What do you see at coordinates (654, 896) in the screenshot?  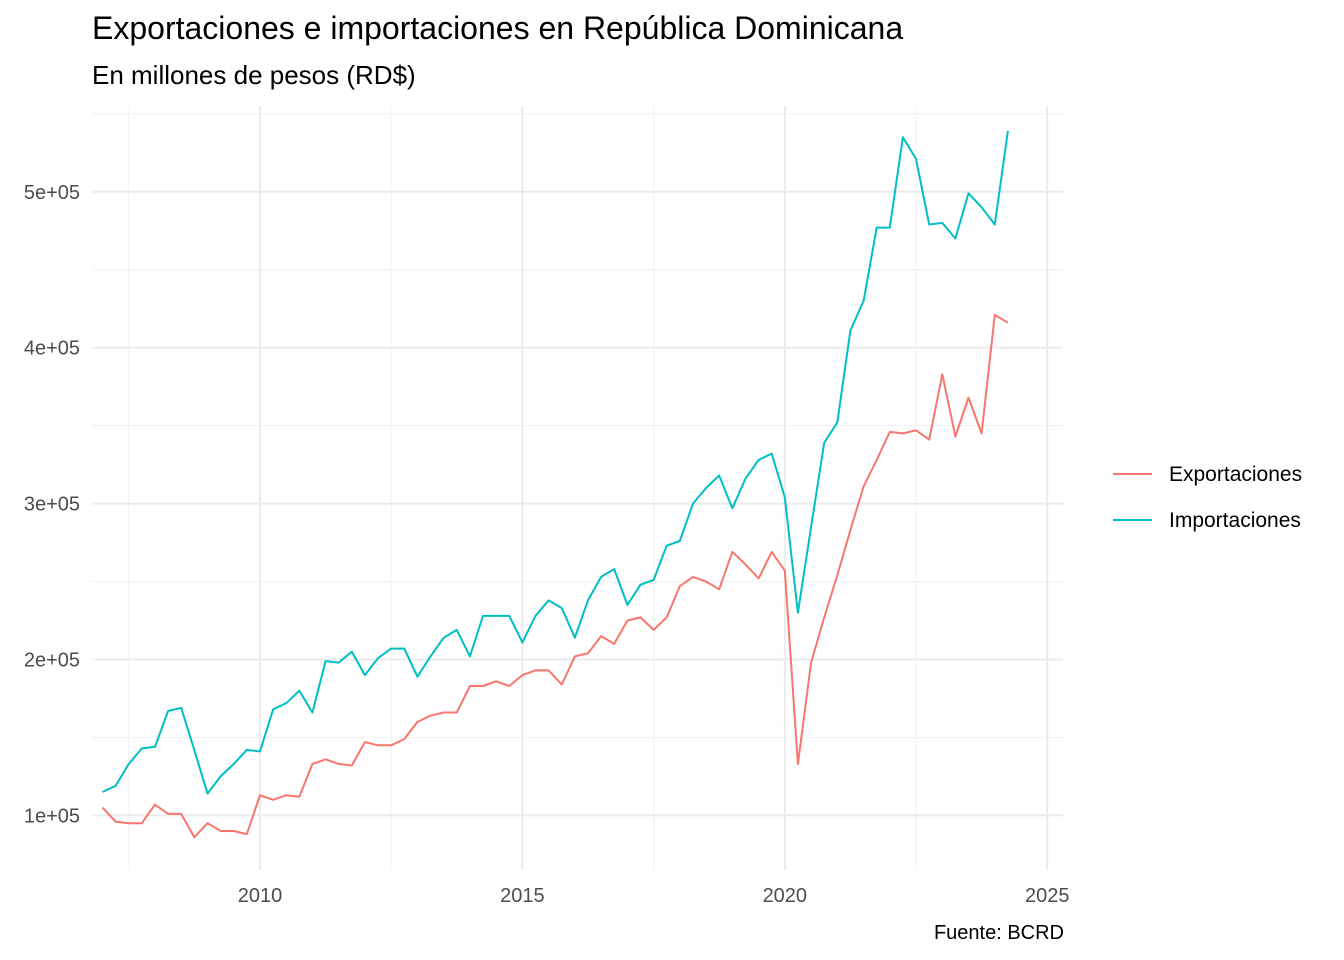 I see `x-axis-tick-labels: 2010 2015 2020 2025` at bounding box center [654, 896].